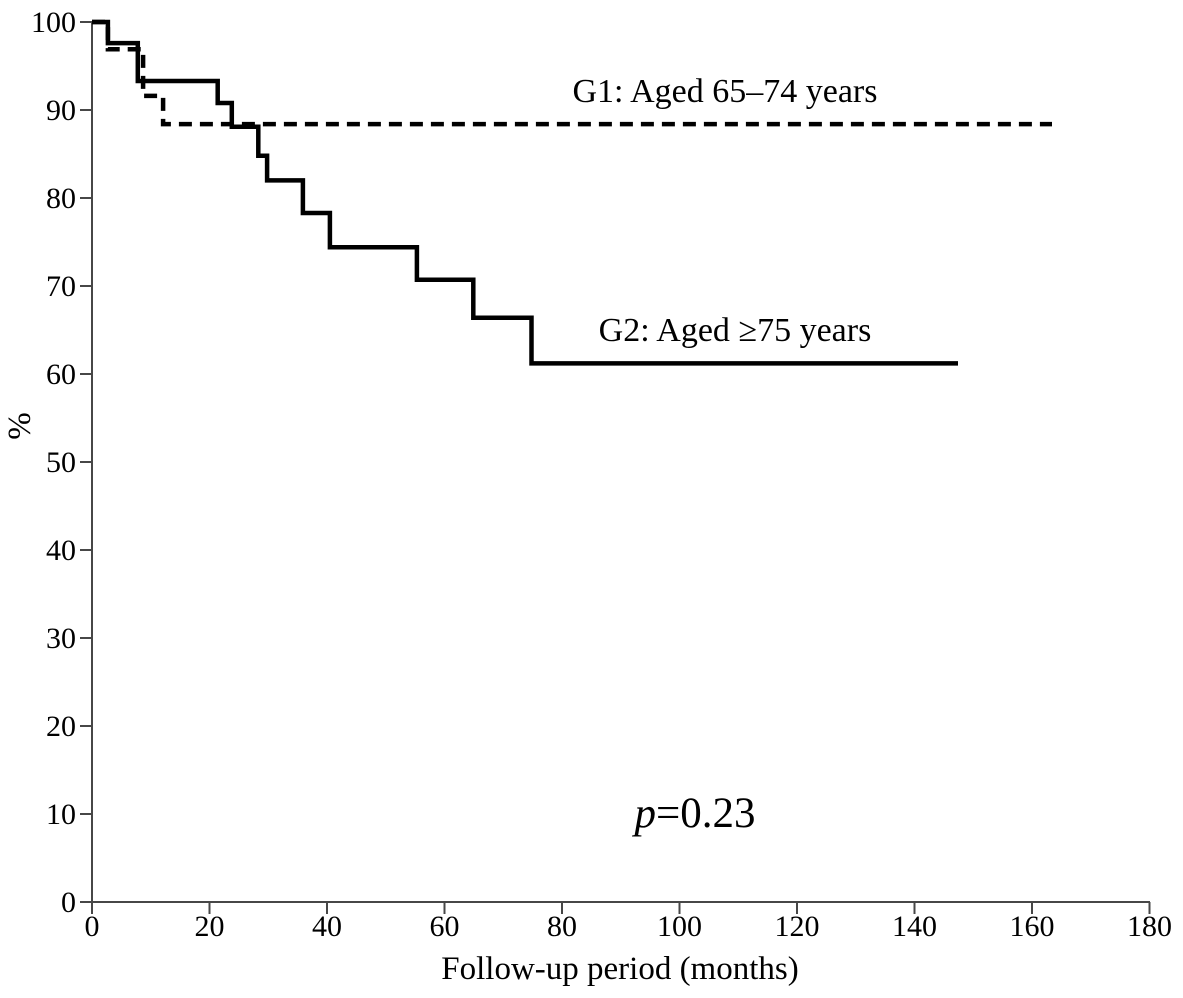 This screenshot has width=1183, height=998. I want to click on x-tick-label: 0, so click(92, 926).